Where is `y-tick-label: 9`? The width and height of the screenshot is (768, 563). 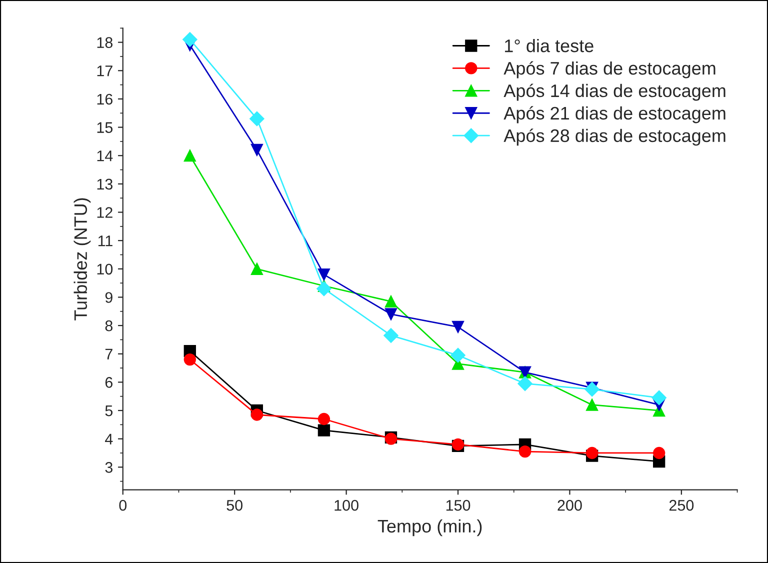
y-tick-label: 9 is located at coordinates (108, 297).